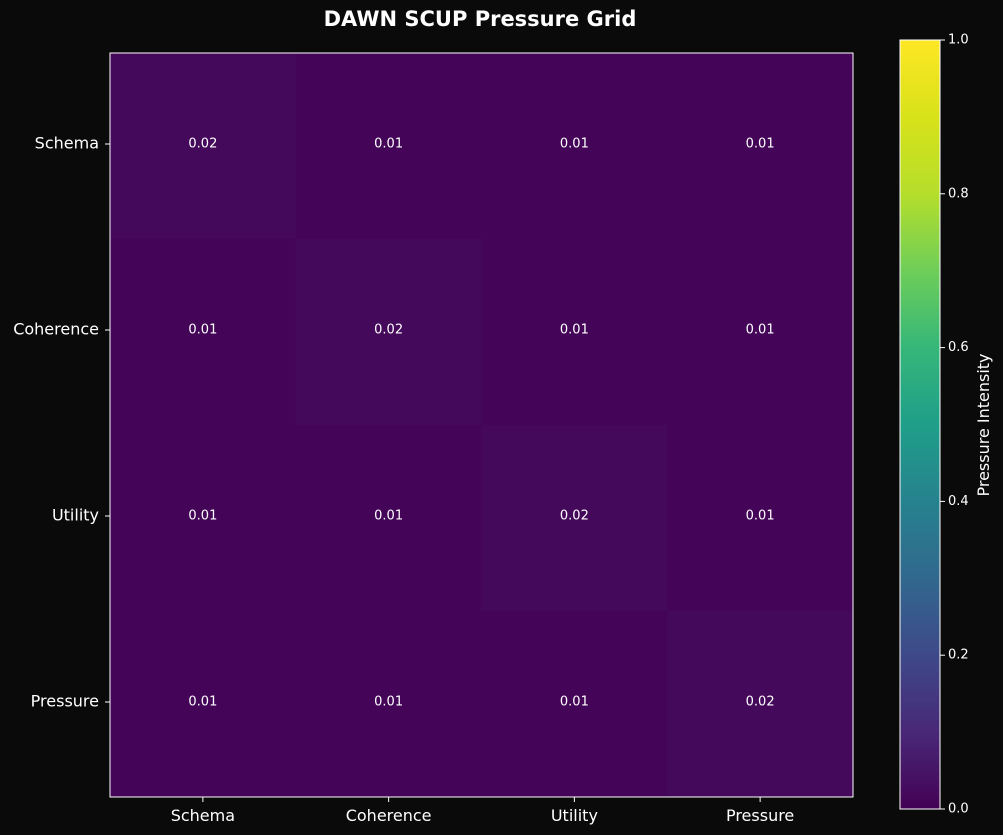  Describe the element at coordinates (958, 655) in the screenshot. I see `colorbar-tick-label: 0.2` at that location.